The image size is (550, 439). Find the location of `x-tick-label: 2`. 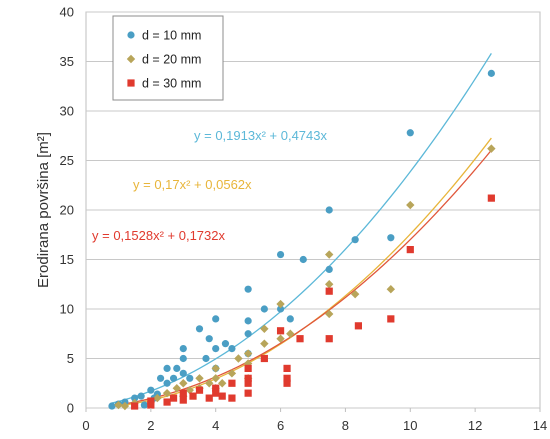

x-tick-label: 2 is located at coordinates (150, 425).